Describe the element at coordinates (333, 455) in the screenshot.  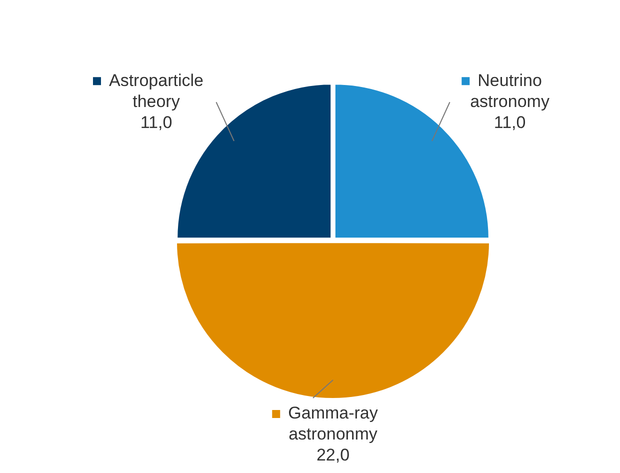
I see `data-label: 22,0` at that location.